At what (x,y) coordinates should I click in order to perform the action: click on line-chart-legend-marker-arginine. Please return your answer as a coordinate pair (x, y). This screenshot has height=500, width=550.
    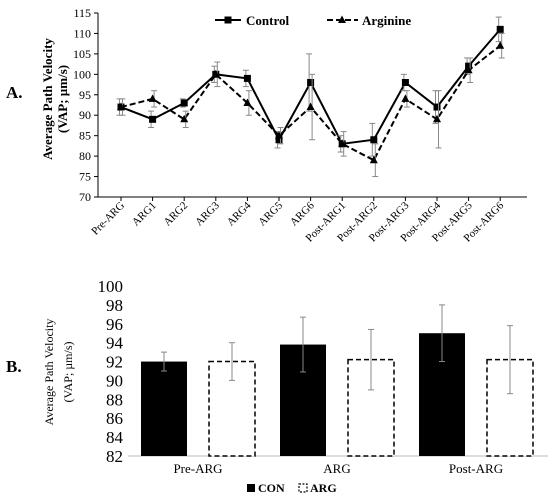
    Looking at the image, I should click on (342, 19).